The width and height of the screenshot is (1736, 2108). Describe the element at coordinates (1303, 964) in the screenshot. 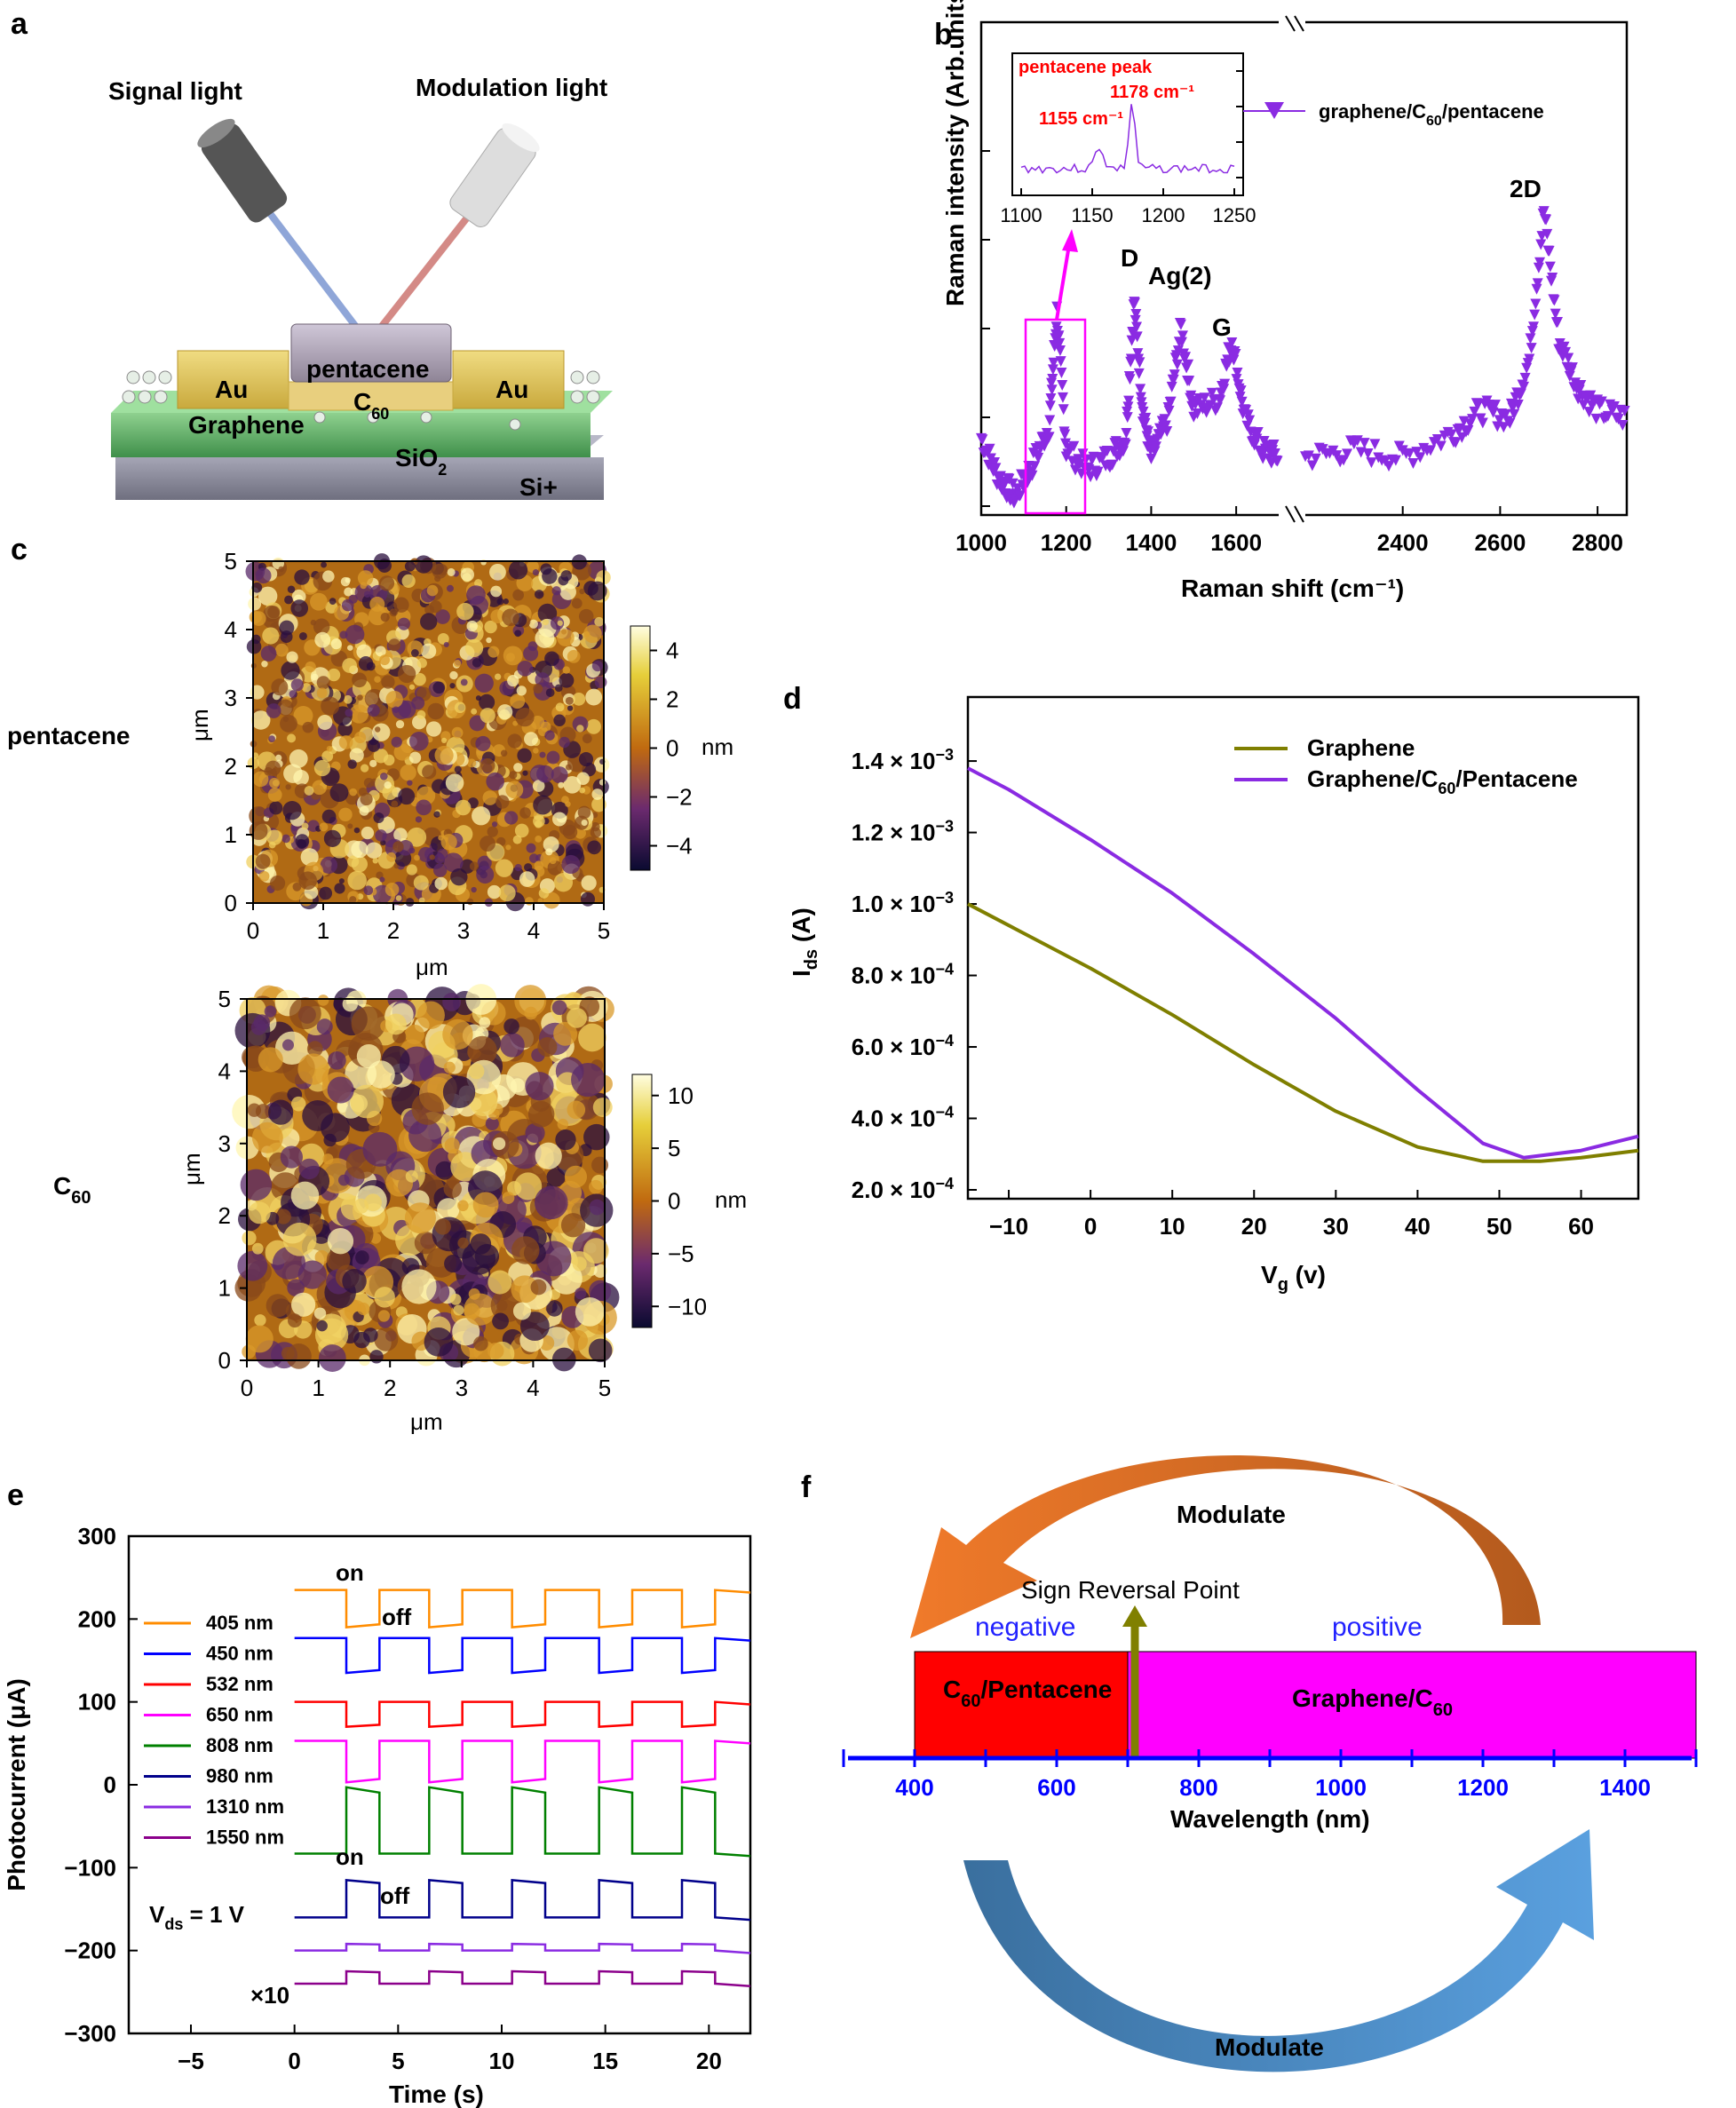

I see `transfer-series` at that location.